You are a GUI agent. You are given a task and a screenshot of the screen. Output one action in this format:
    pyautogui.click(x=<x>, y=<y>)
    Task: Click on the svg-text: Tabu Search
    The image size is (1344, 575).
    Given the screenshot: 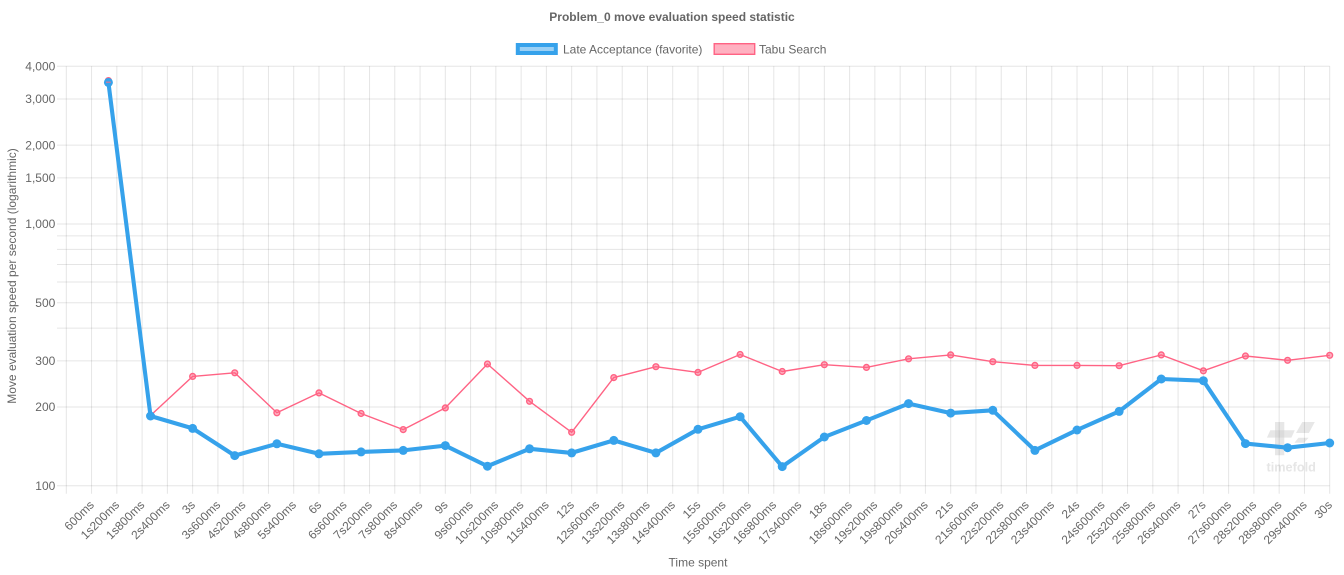 What is the action you would take?
    pyautogui.click(x=792, y=50)
    